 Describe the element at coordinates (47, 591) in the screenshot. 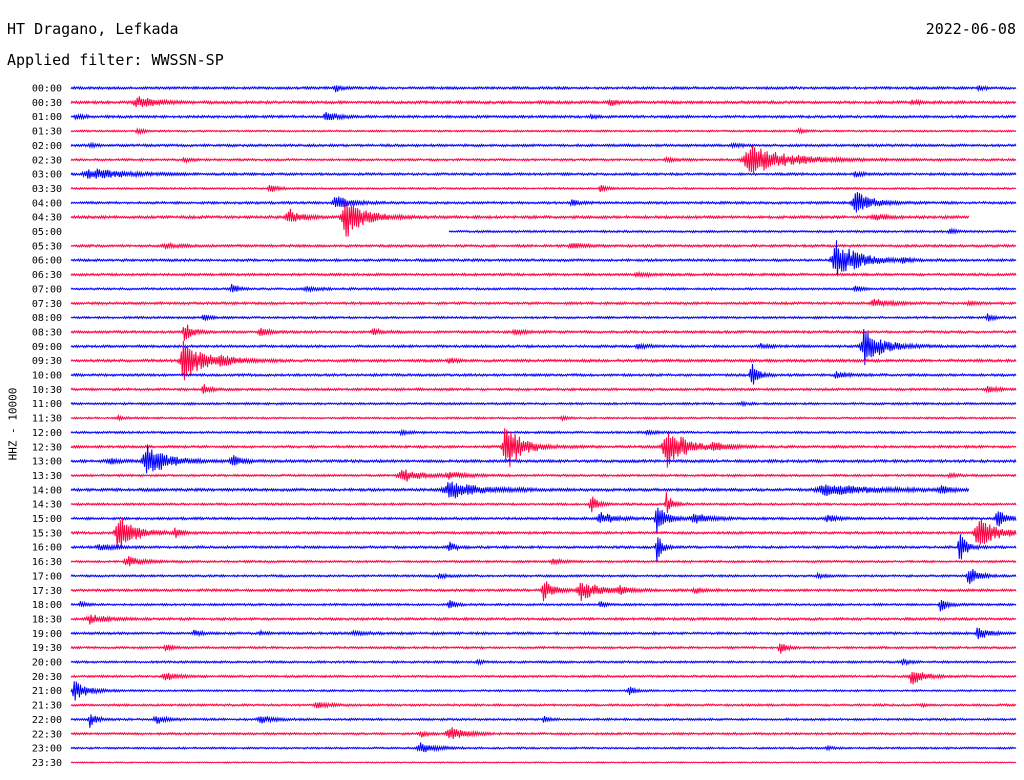

I see `time-label: 17:30` at that location.